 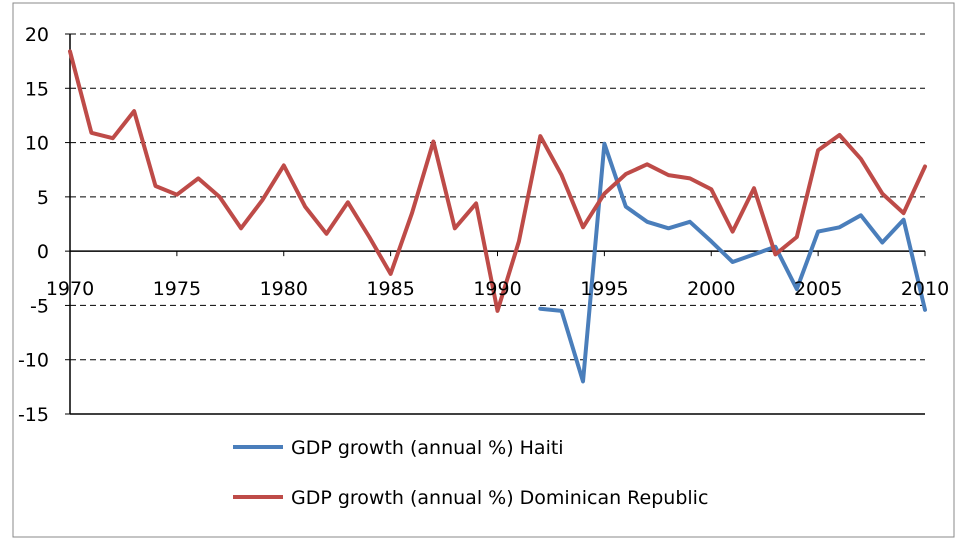 What do you see at coordinates (711, 289) in the screenshot?
I see `x-tick-label: 2000` at bounding box center [711, 289].